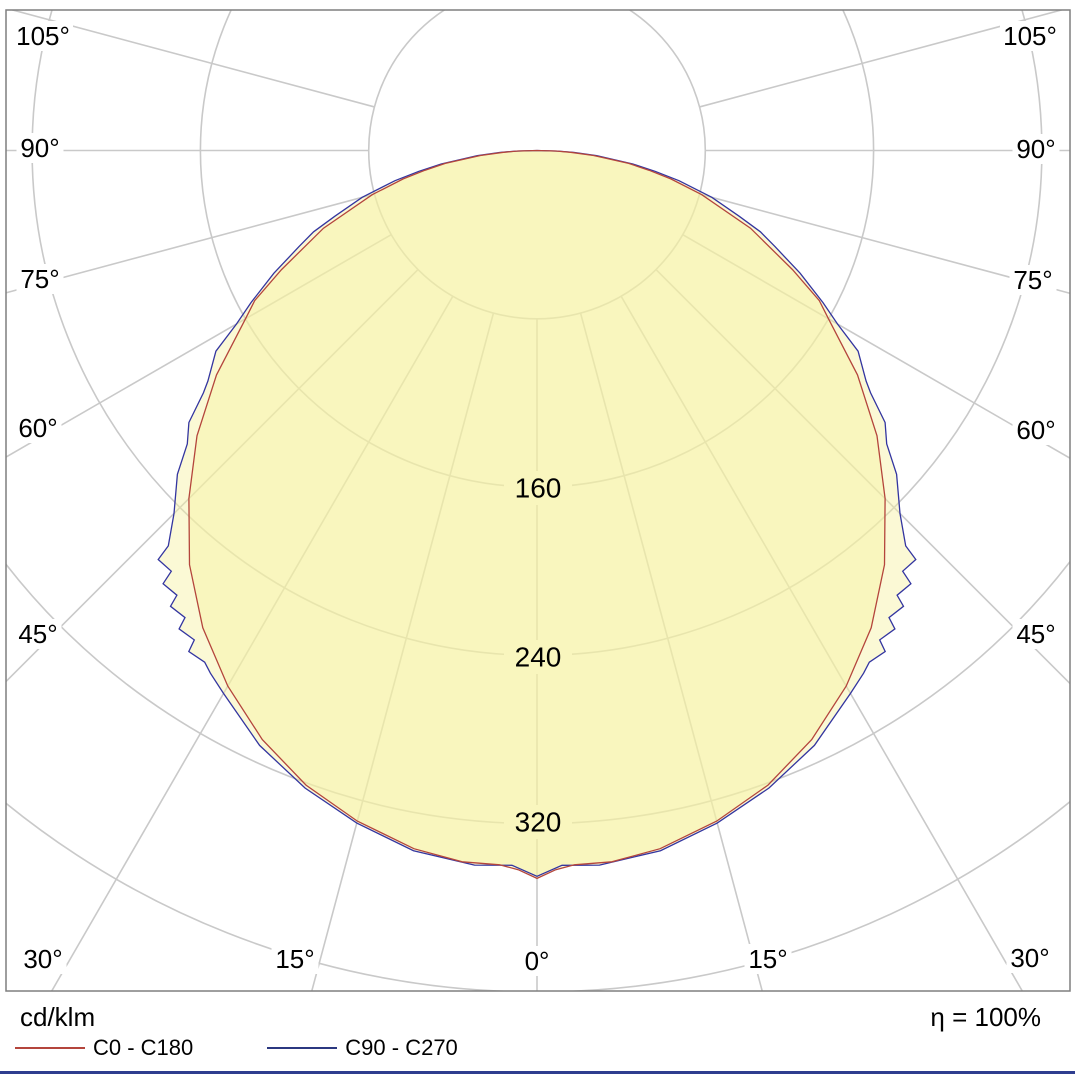  I want to click on legend-item-c90-c270: C90 - C270, so click(362, 1048).